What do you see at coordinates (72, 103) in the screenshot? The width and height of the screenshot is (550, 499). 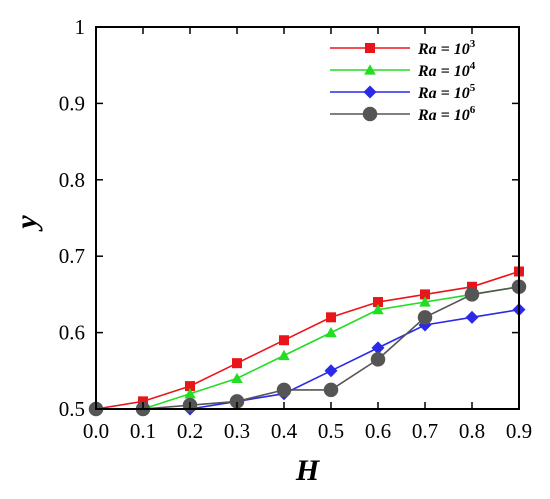 I see `y-tick-label: 0.9` at bounding box center [72, 103].